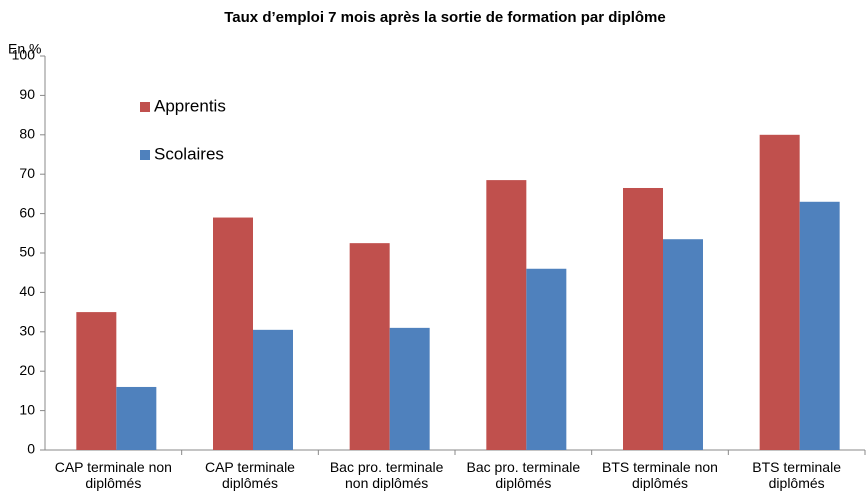 This screenshot has height=494, width=867. I want to click on x-tick-label: Bac pro. terminale diplômés, so click(523, 475).